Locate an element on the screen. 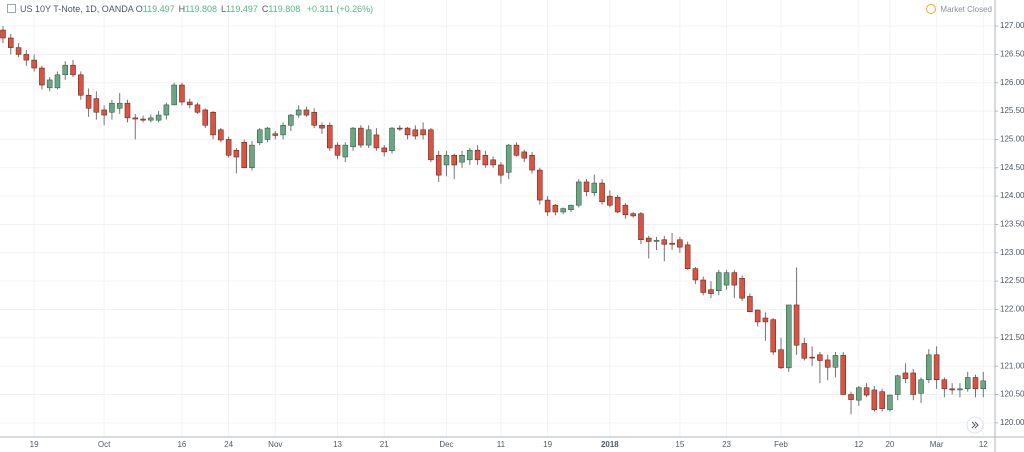 This screenshot has width=1024, height=452. collapse-icon is located at coordinates (11, 8).